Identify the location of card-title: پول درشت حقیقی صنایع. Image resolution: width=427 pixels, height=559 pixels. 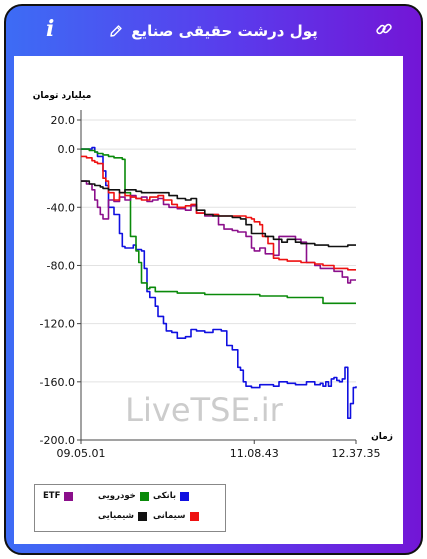
(224, 31).